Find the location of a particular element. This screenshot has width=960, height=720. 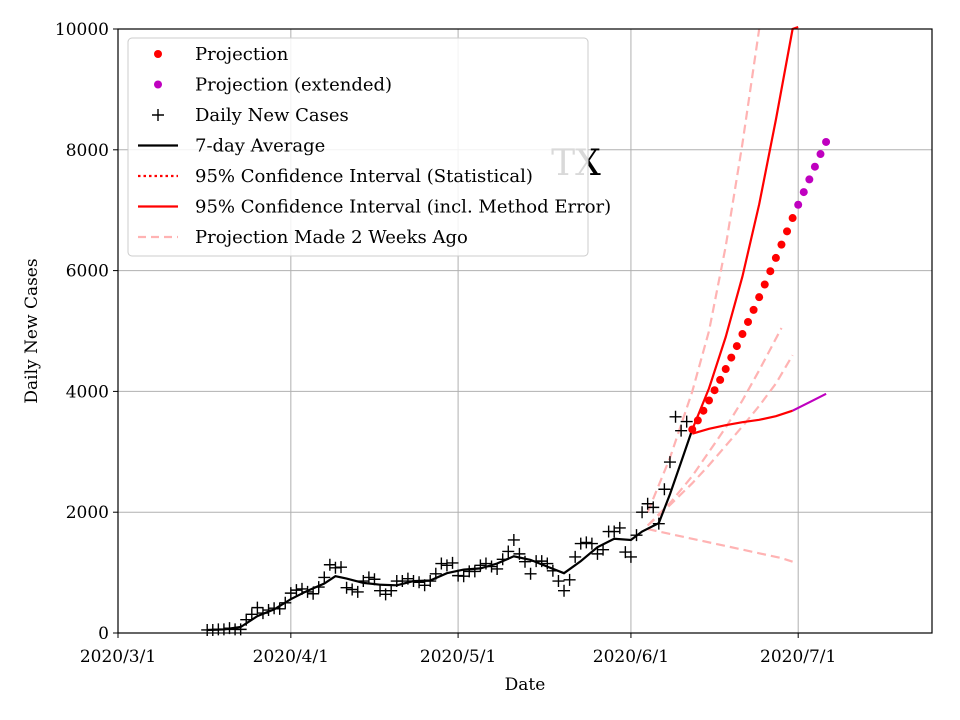

y-tick-label: 8000 is located at coordinates (87, 151).